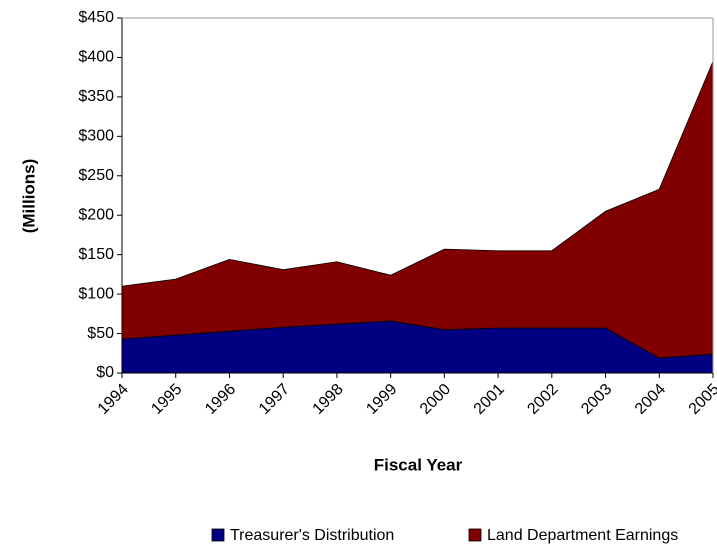 This screenshot has height=549, width=717. What do you see at coordinates (650, 399) in the screenshot?
I see `x-tick-label: 2004` at bounding box center [650, 399].